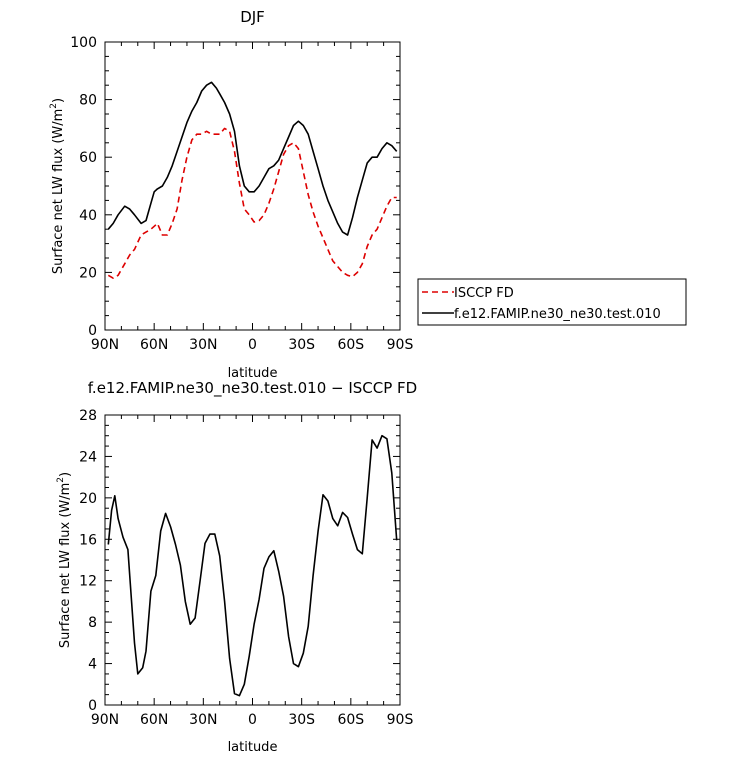  What do you see at coordinates (92, 665) in the screenshot?
I see `y-tick-label: 4` at bounding box center [92, 665].